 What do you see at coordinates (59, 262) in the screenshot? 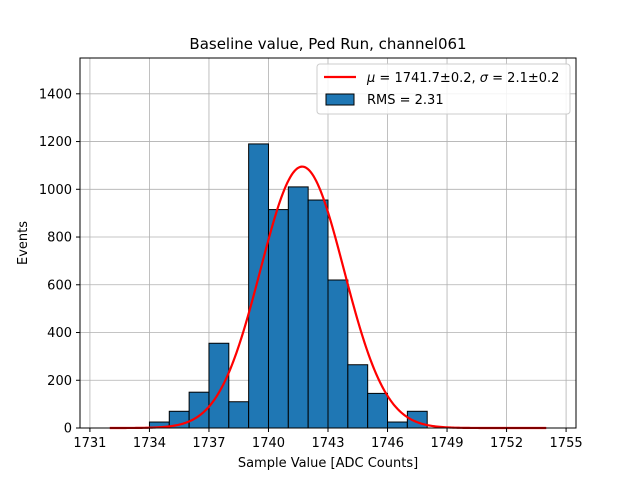
I see `y-axis-ticks: 0 200 400 600 800 1000 1200 1400` at bounding box center [59, 262].